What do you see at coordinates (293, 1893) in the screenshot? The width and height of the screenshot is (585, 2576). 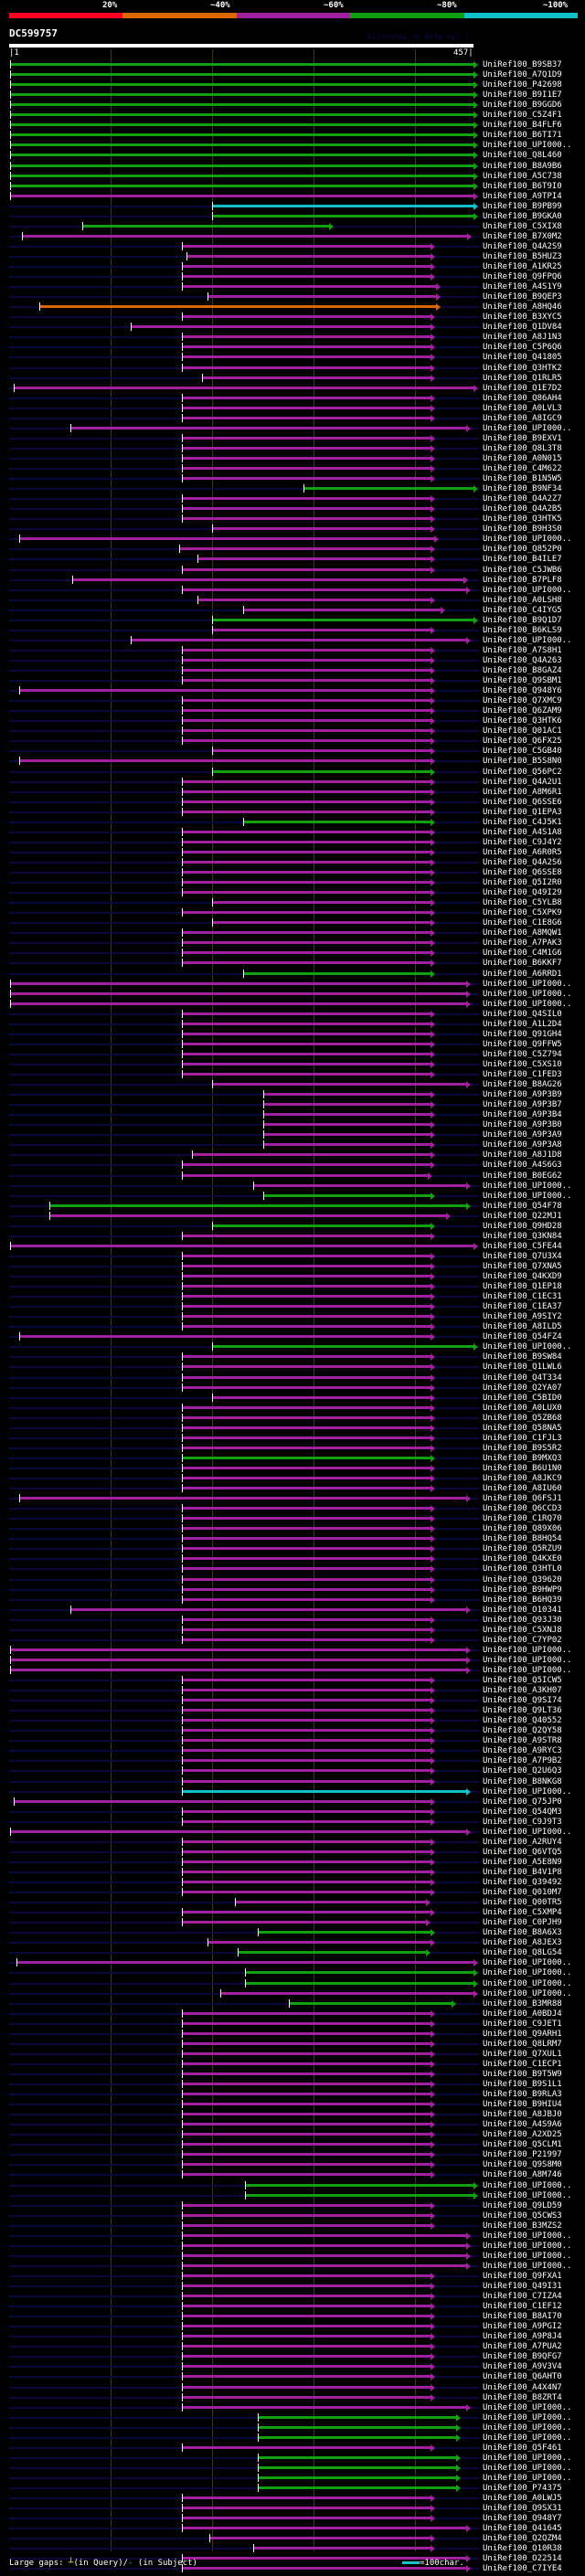 I see `hit-row: UniRef100_Q010M7` at bounding box center [293, 1893].